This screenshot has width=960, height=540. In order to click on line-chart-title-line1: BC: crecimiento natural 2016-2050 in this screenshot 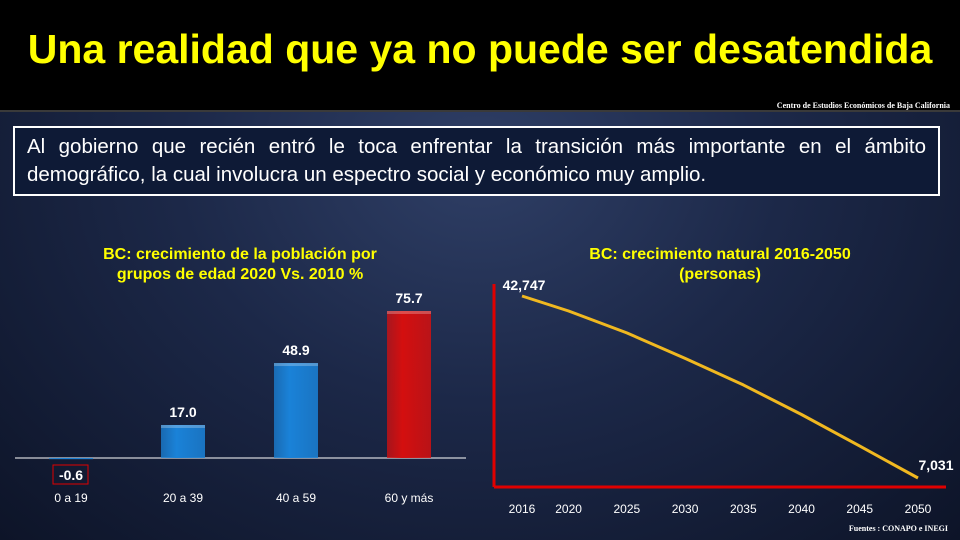, I will do `click(720, 254)`.